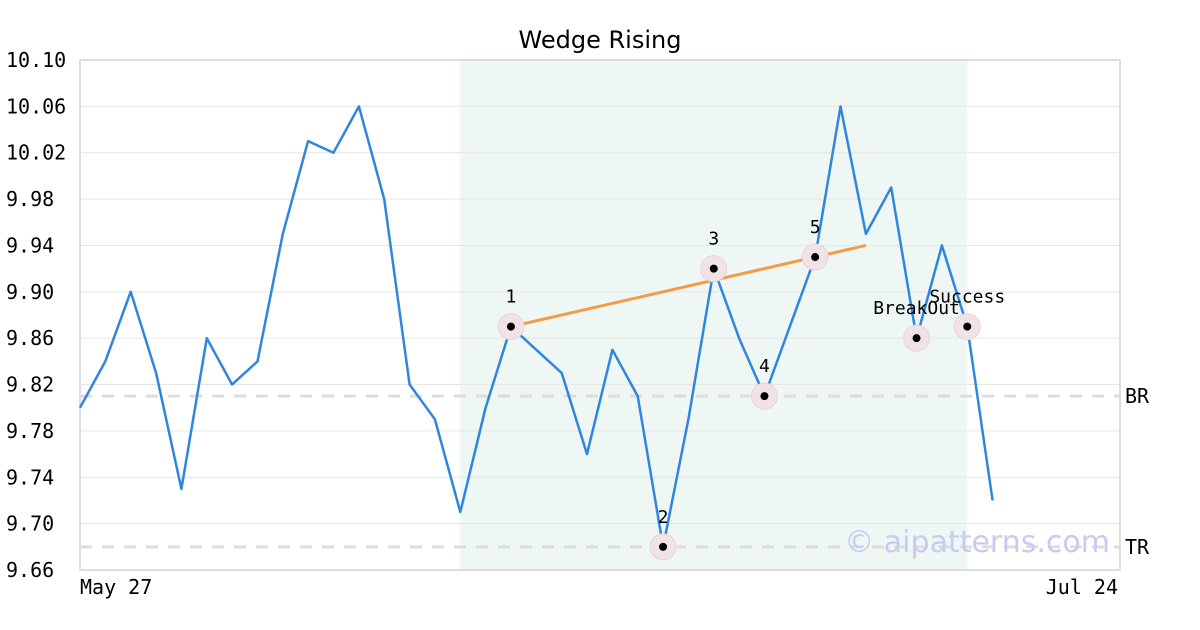 This screenshot has height=630, width=1200. I want to click on y-tick-label: 9.70, so click(30, 524).